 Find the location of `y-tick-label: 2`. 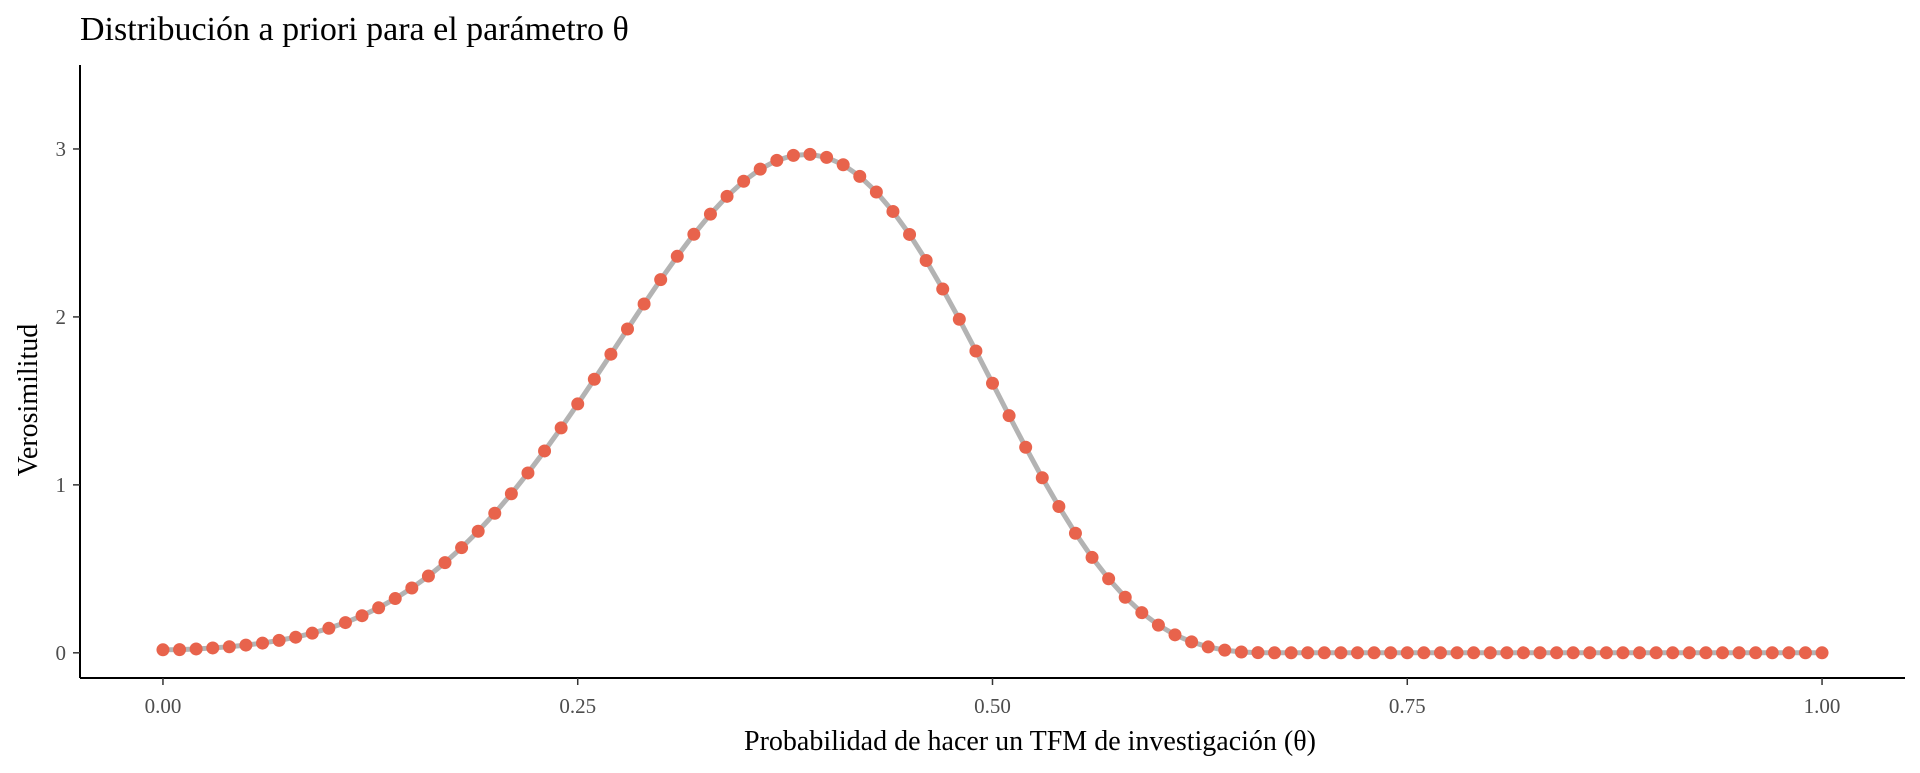

y-tick-label: 2 is located at coordinates (61, 317).